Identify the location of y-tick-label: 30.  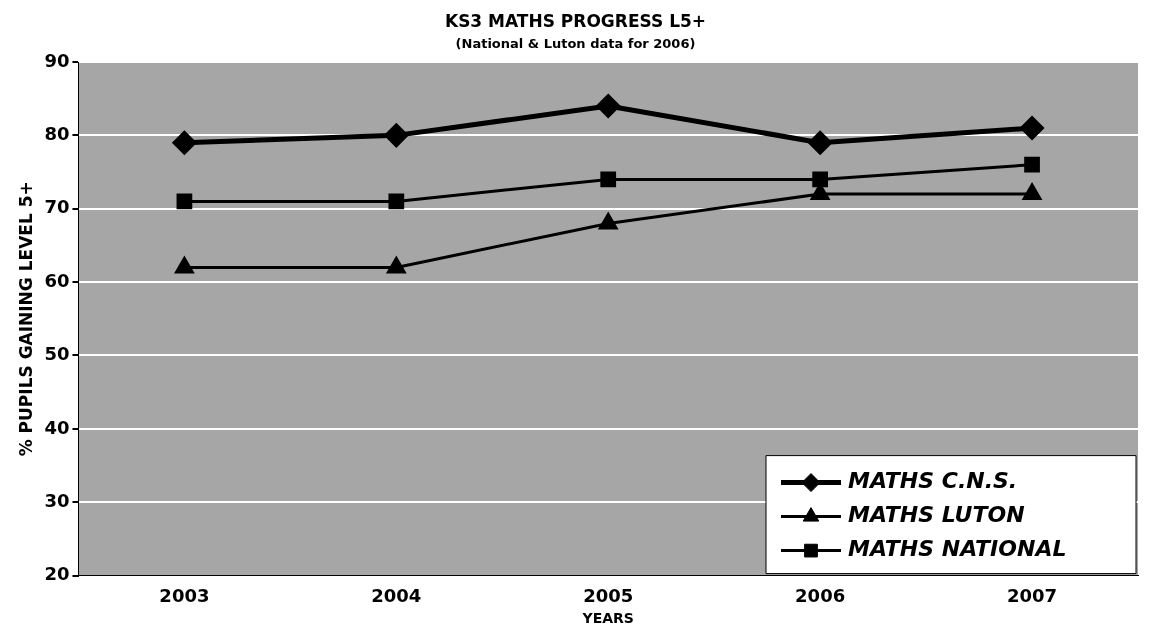
(57, 500).